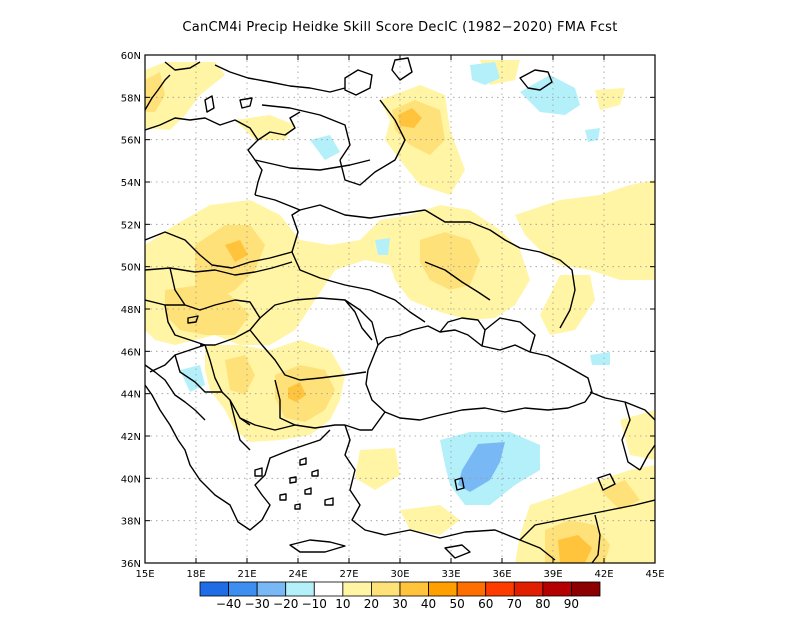 This screenshot has height=618, width=800. Describe the element at coordinates (485, 604) in the screenshot. I see `colorbar-label: 60` at that location.